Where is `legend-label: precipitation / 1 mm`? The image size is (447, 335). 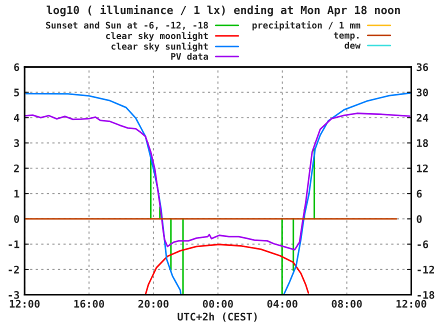 legend-label: precipitation / 1 mm is located at coordinates (306, 25).